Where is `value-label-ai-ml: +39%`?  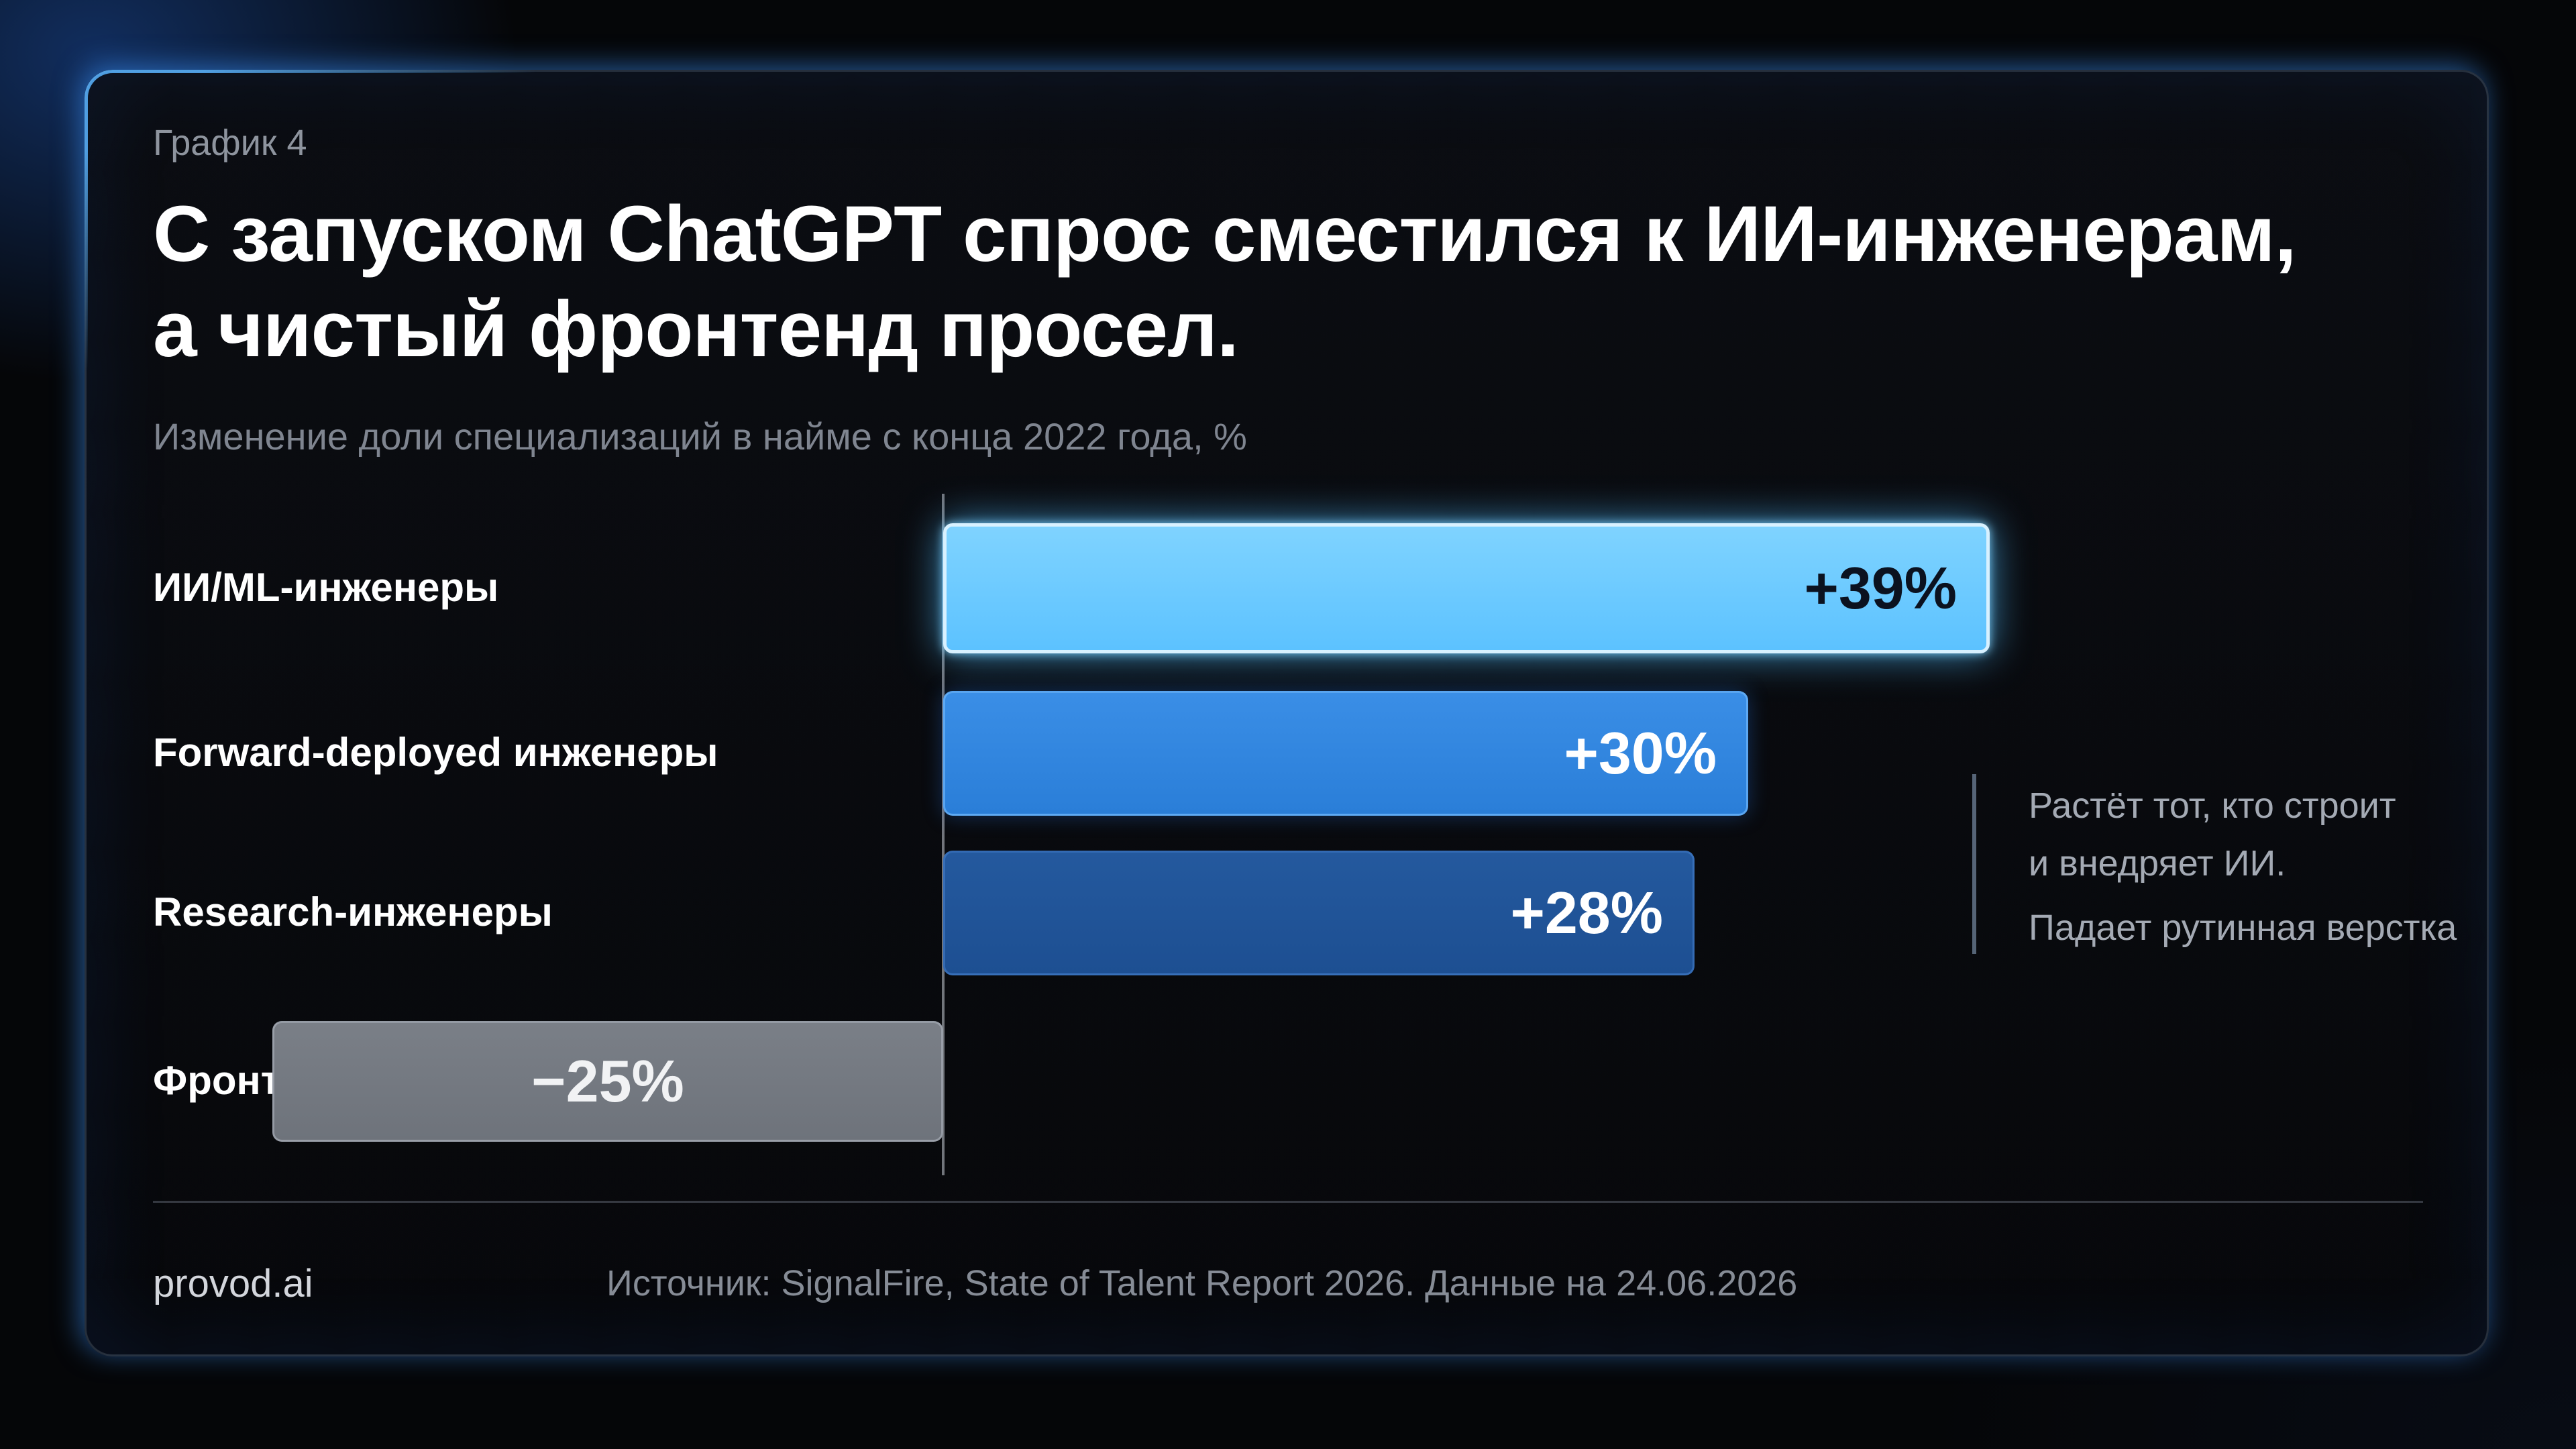 value-label-ai-ml: +39% is located at coordinates (1880, 588).